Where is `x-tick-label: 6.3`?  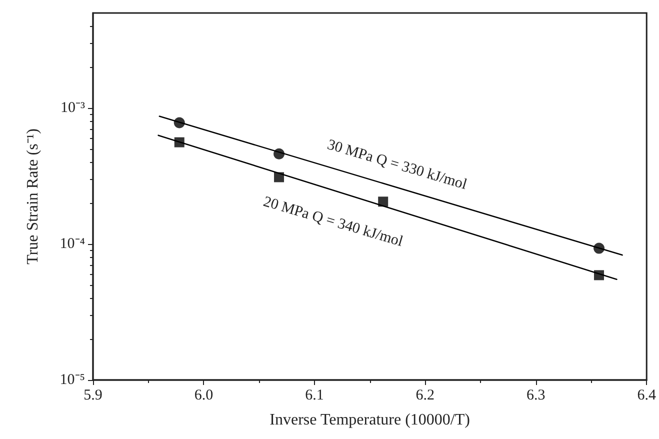
x-tick-label: 6.3 is located at coordinates (536, 396).